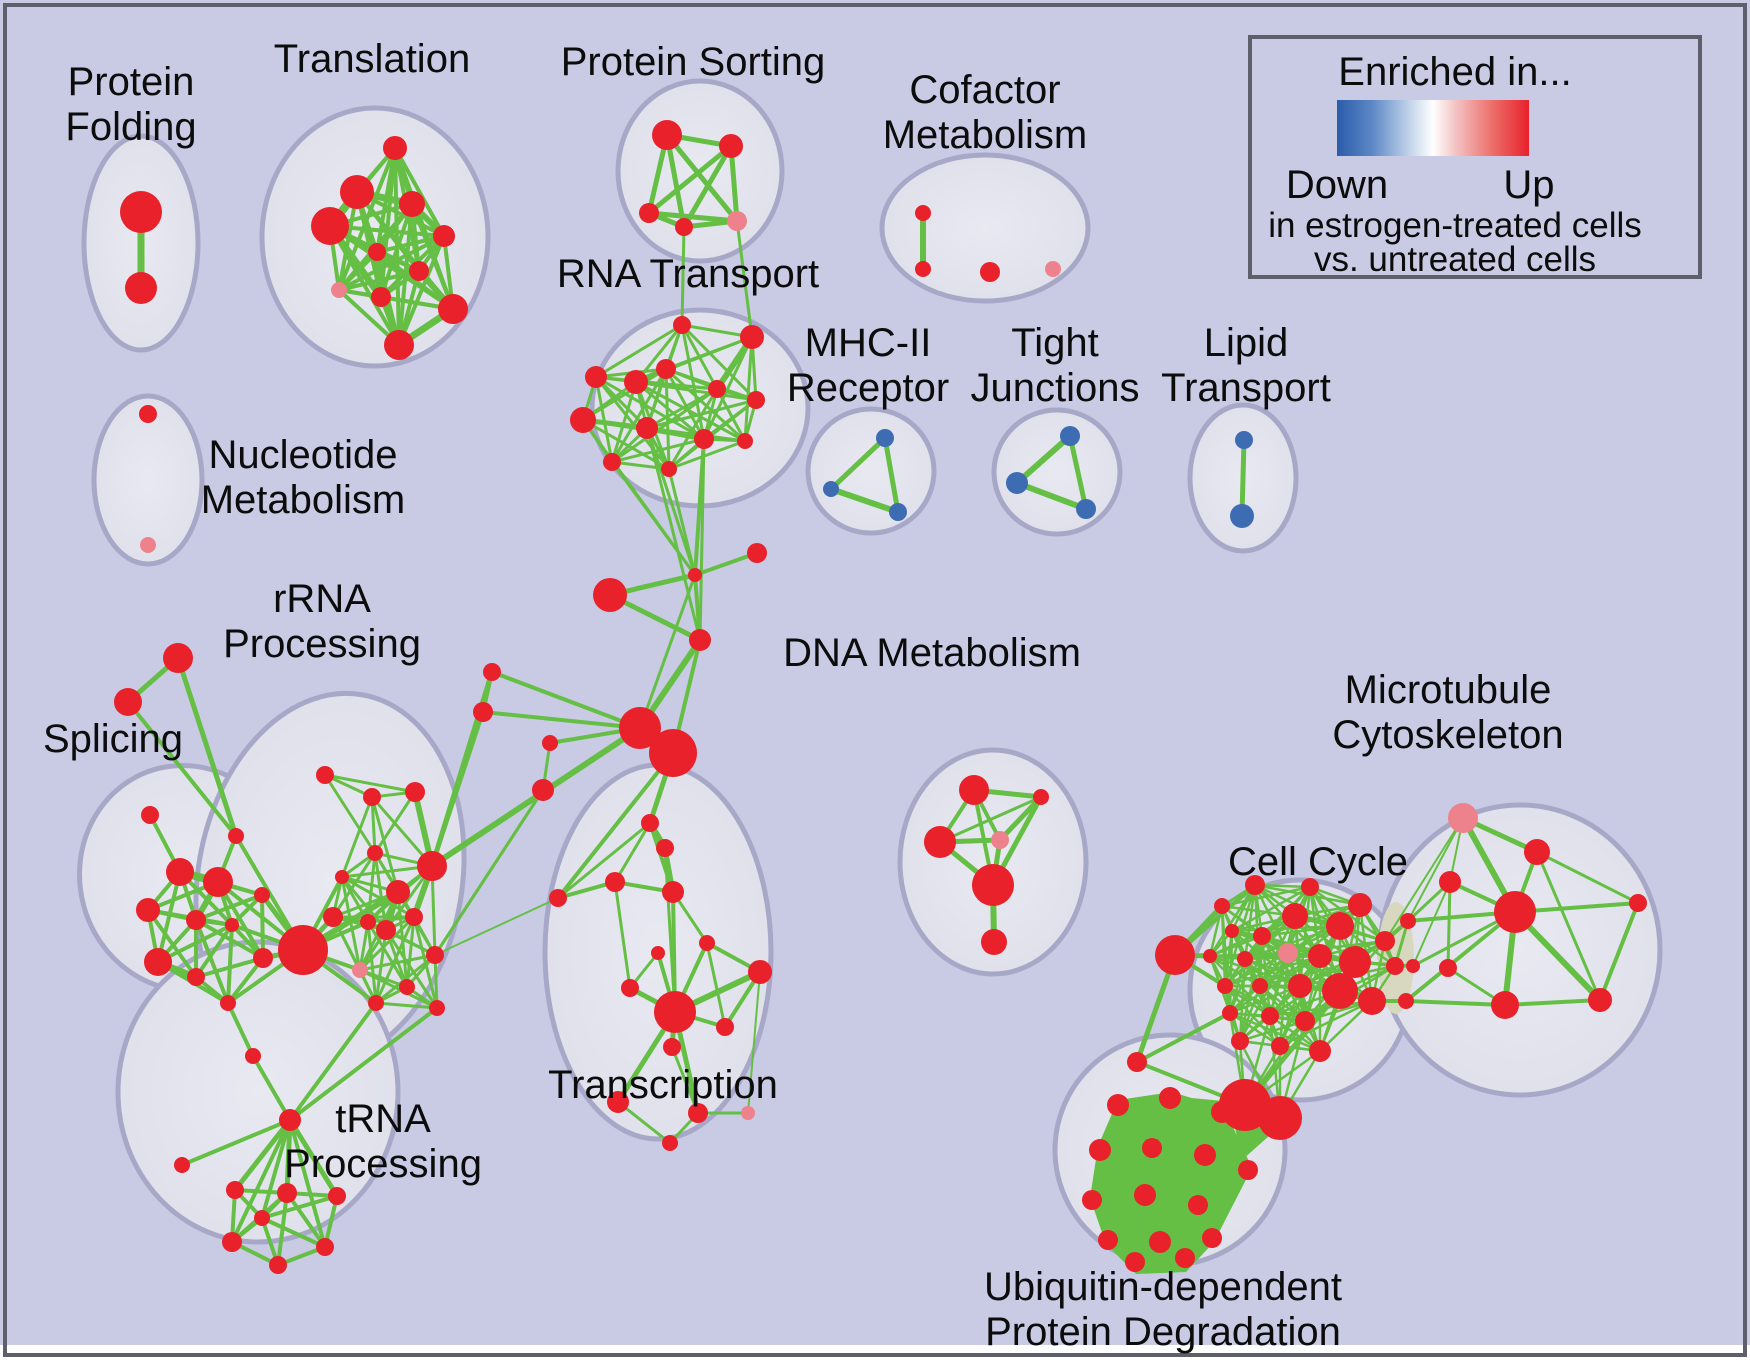 The width and height of the screenshot is (1750, 1360). Describe the element at coordinates (1152, 1148) in the screenshot. I see `gene-set-node-u5` at that location.